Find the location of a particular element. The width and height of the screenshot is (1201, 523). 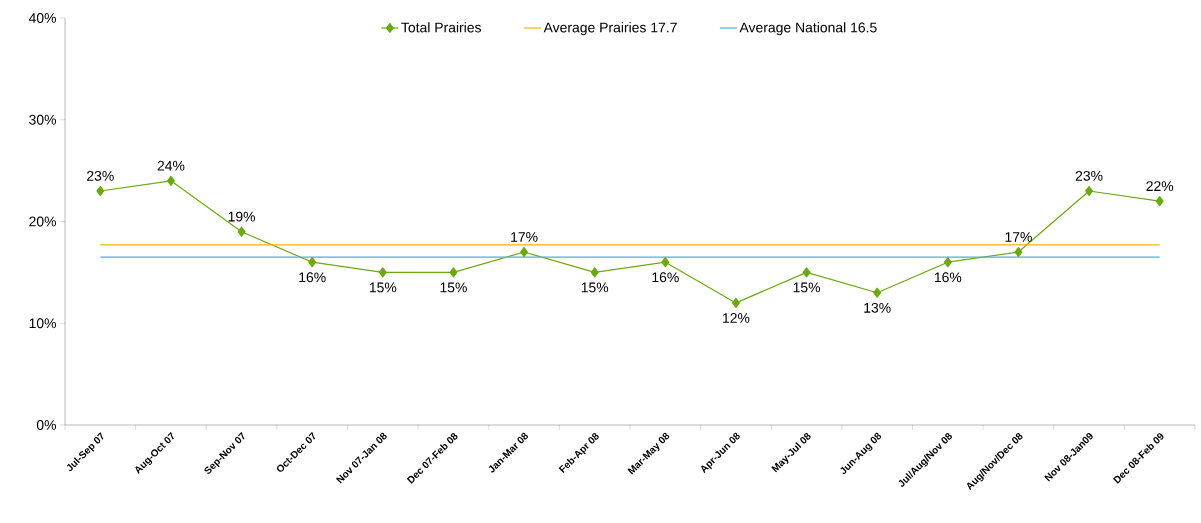

data-label: 22% is located at coordinates (1160, 186).